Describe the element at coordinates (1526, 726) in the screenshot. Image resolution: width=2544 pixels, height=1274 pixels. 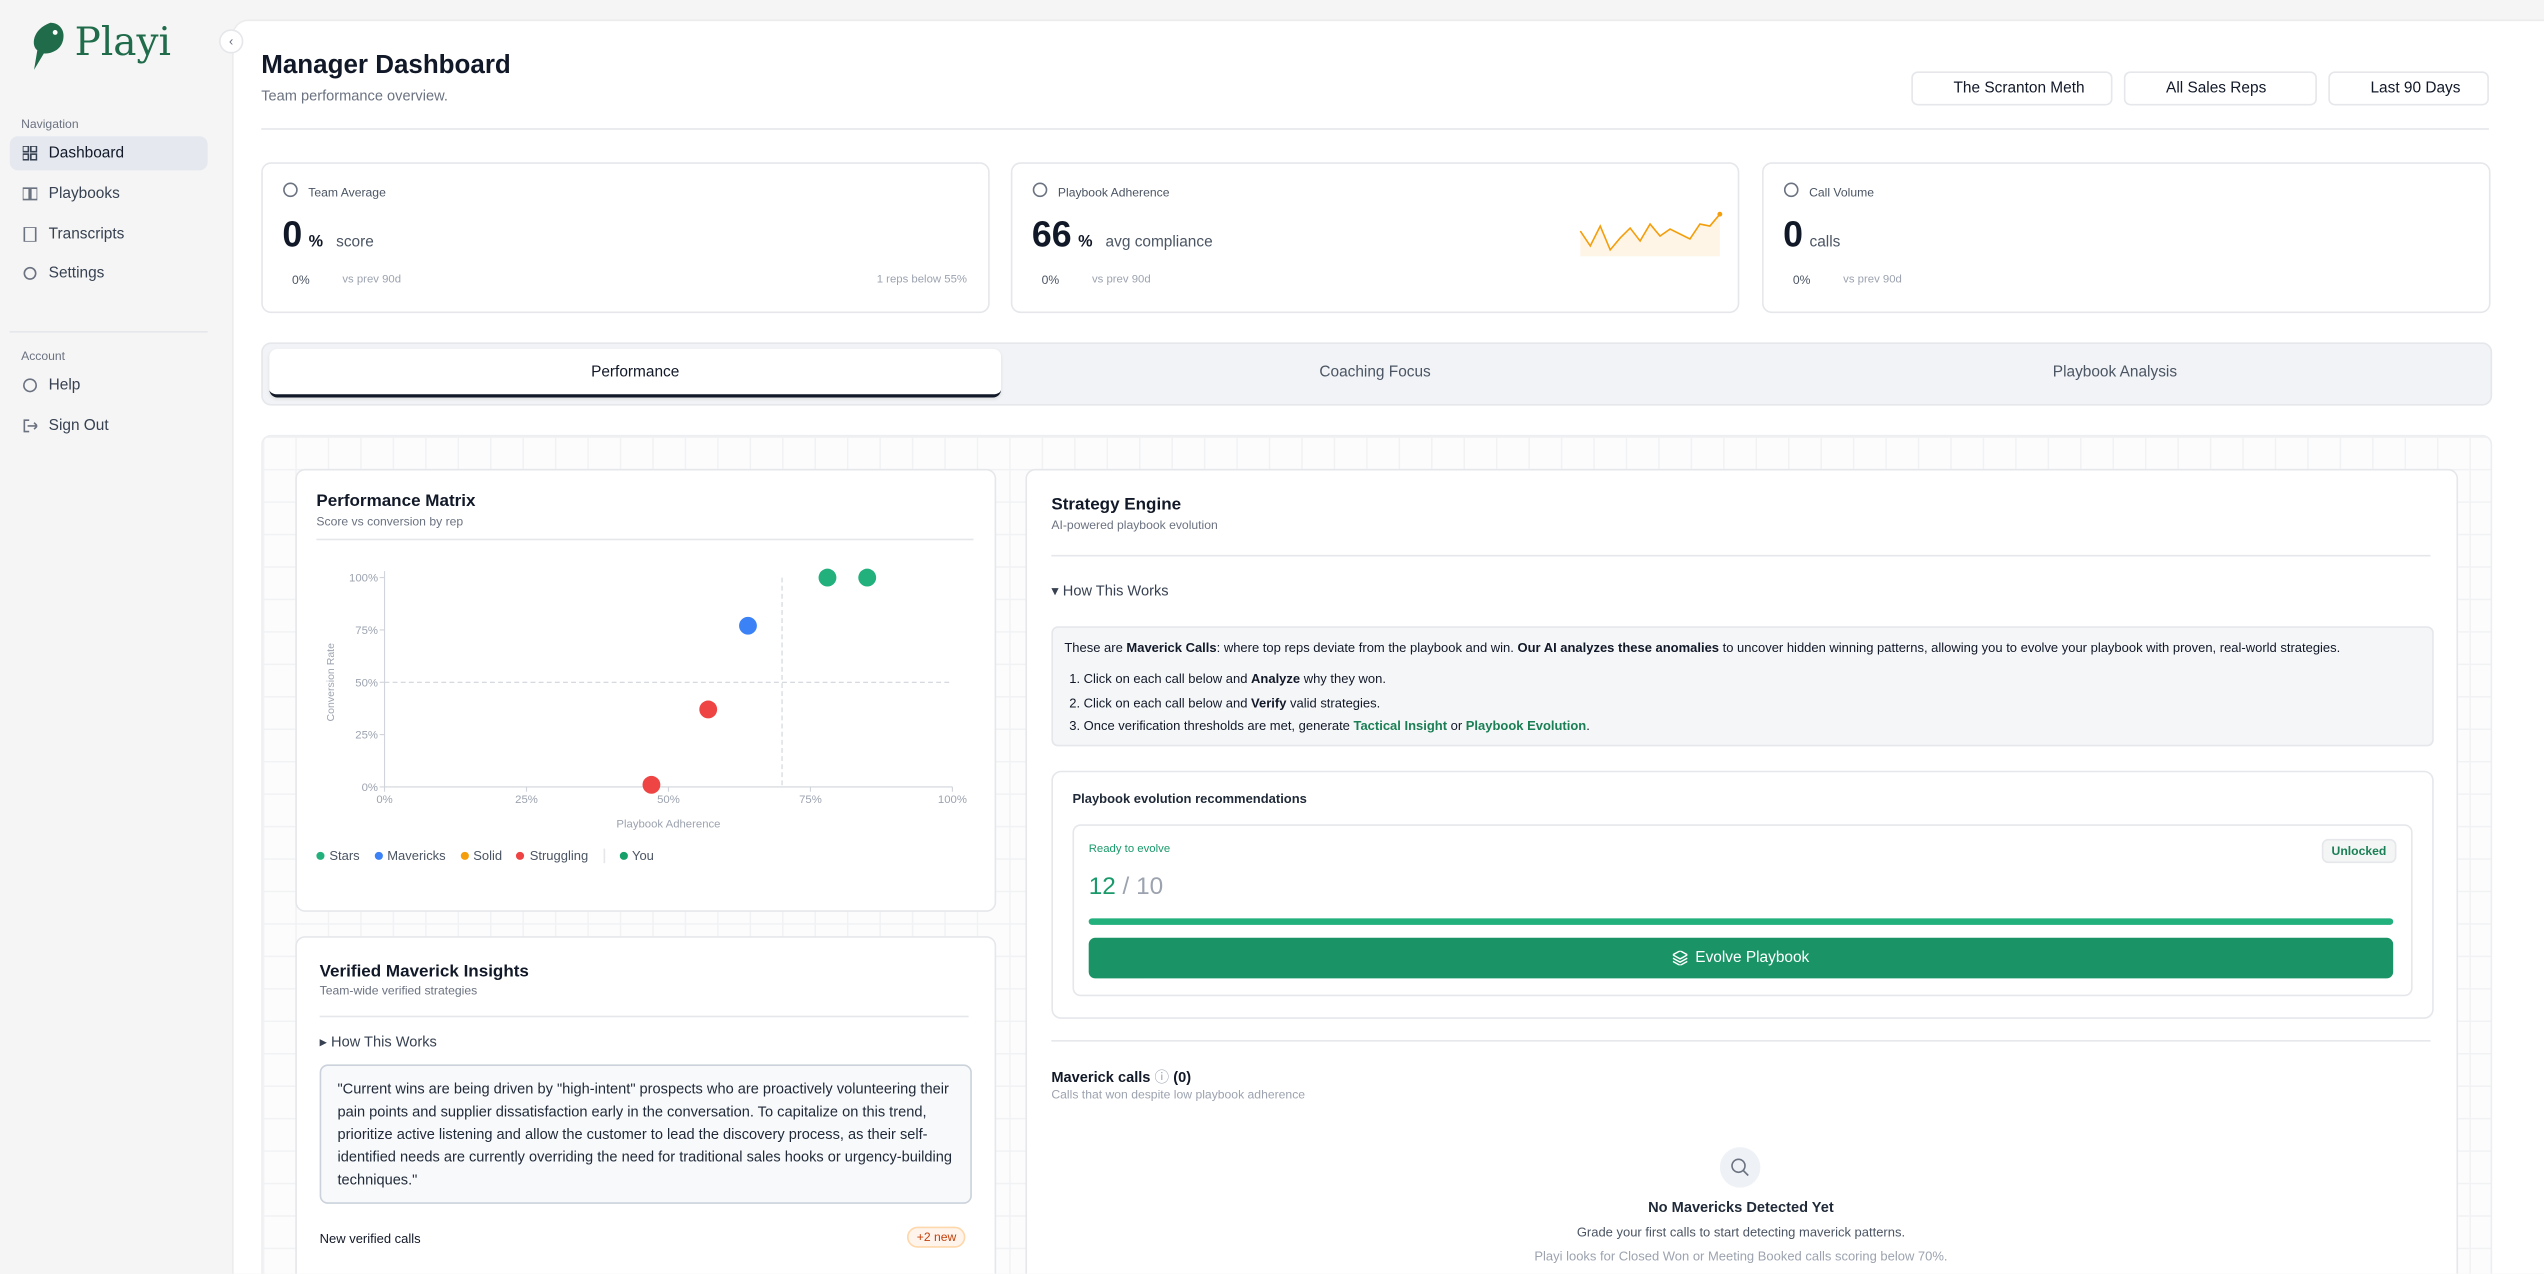
I see `text-segment: Playbook Evolution` at that location.